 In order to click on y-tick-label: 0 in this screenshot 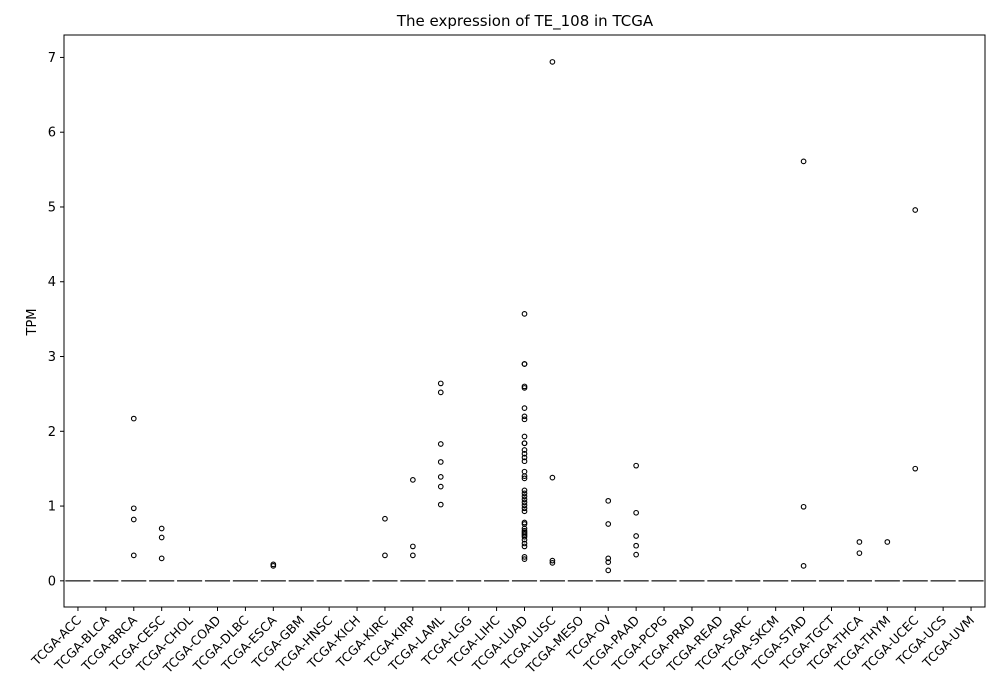, I will do `click(52, 581)`.